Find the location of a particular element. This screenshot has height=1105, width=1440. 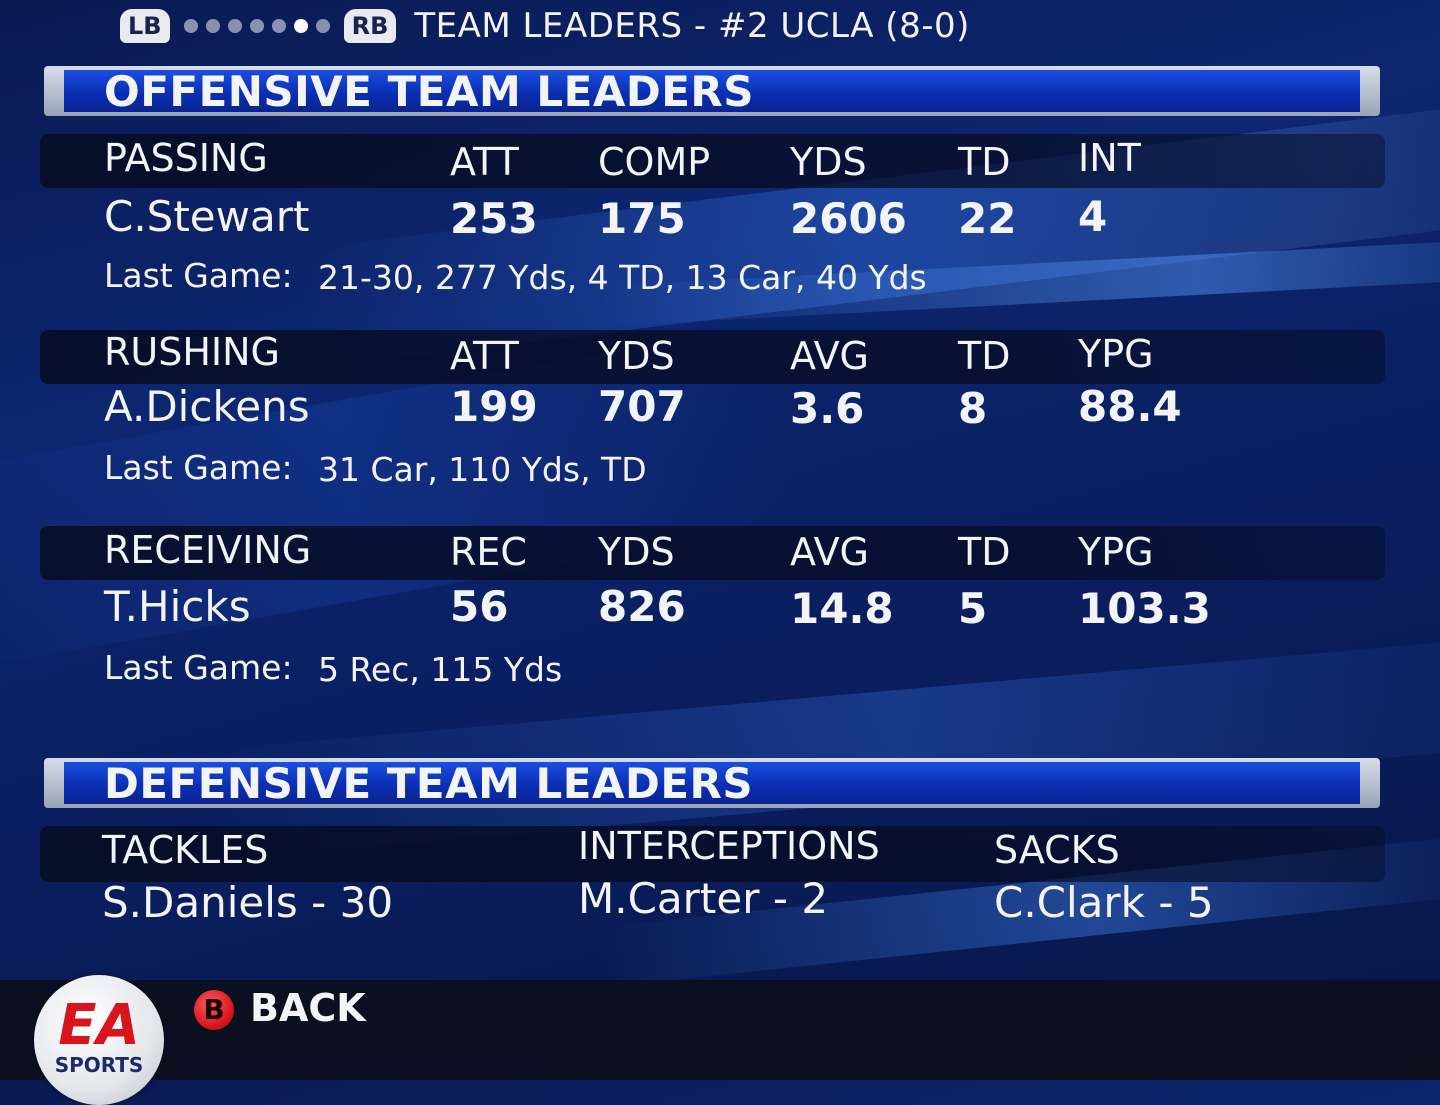

passing-last-game-label: Last Game: is located at coordinates (198, 275).